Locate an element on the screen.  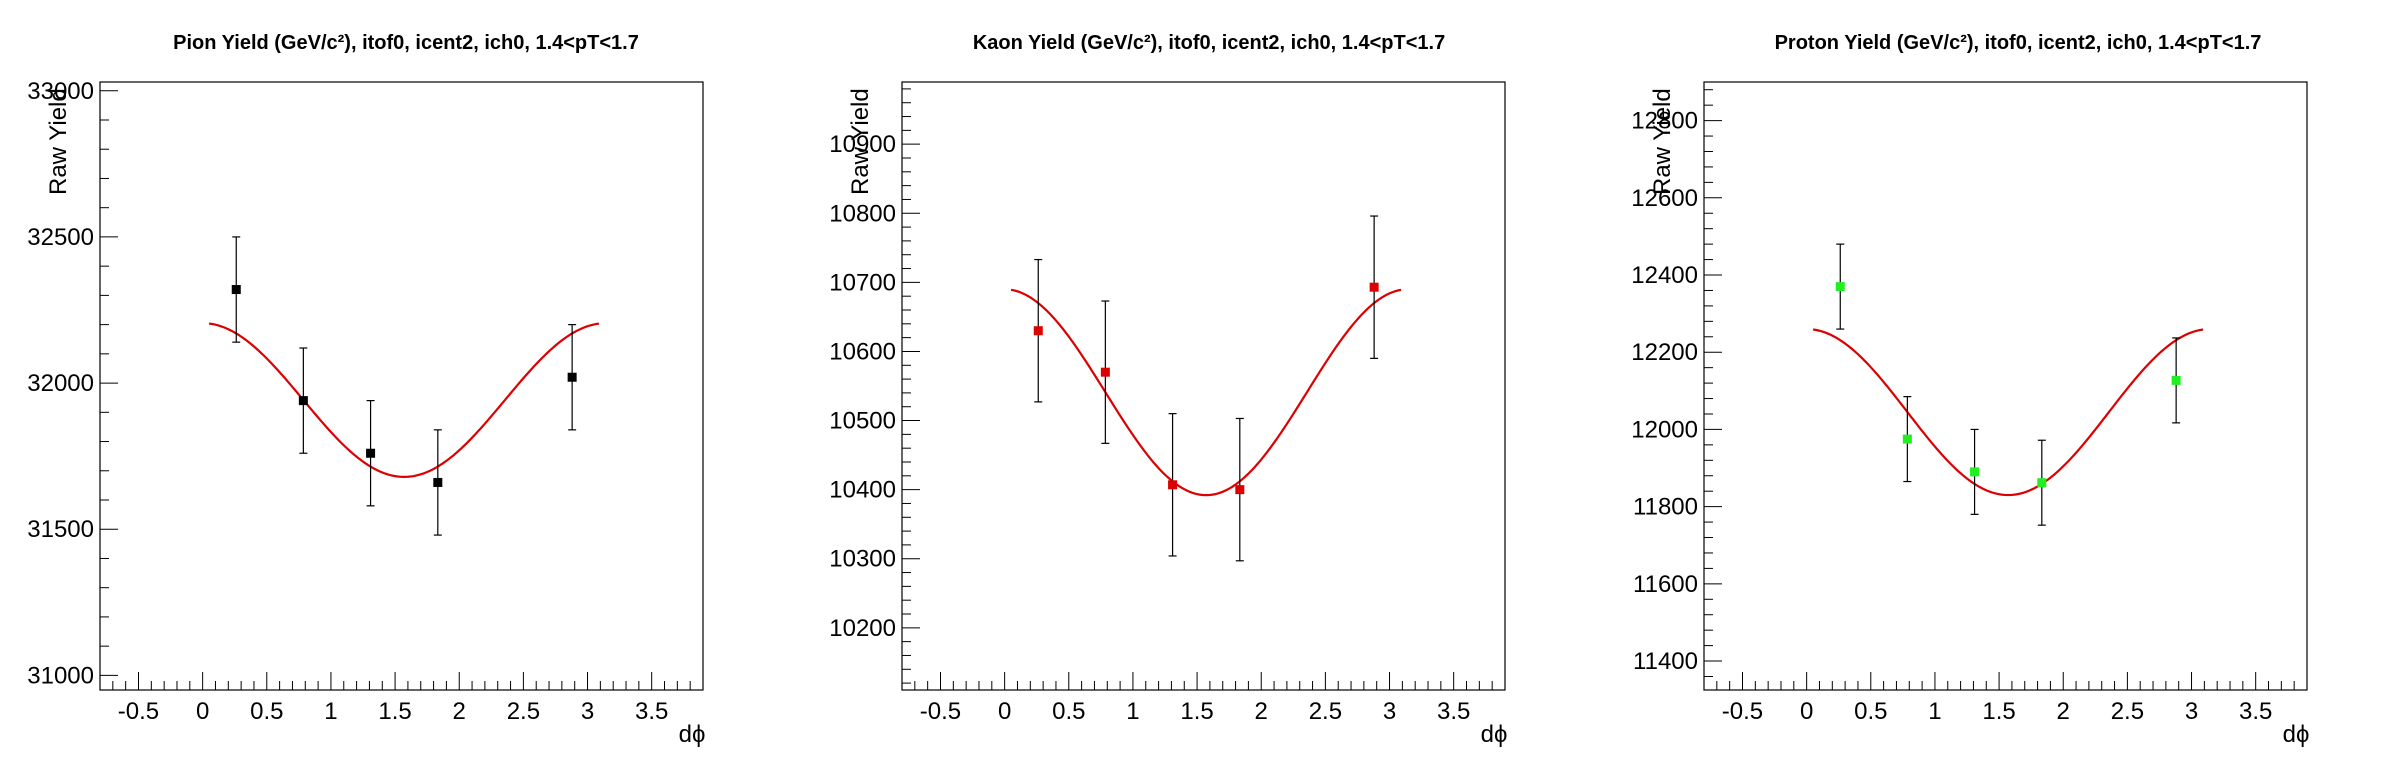
y-axis-title-kaon: Raw Yield is located at coordinates (860, 141).